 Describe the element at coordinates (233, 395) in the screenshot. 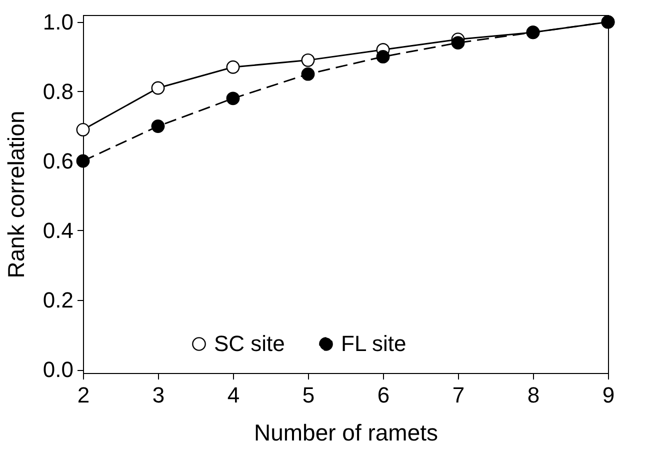

I see `x-tick-label: 4` at that location.